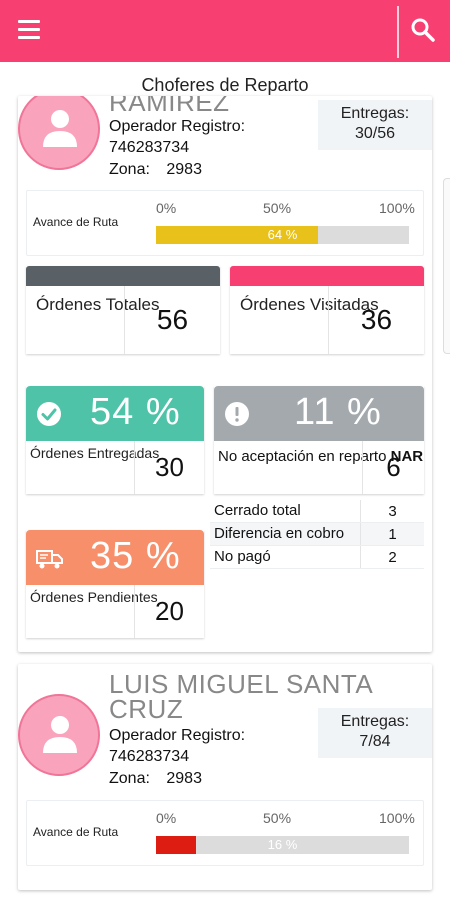 The width and height of the screenshot is (450, 900). I want to click on reason-value: 1, so click(392, 534).